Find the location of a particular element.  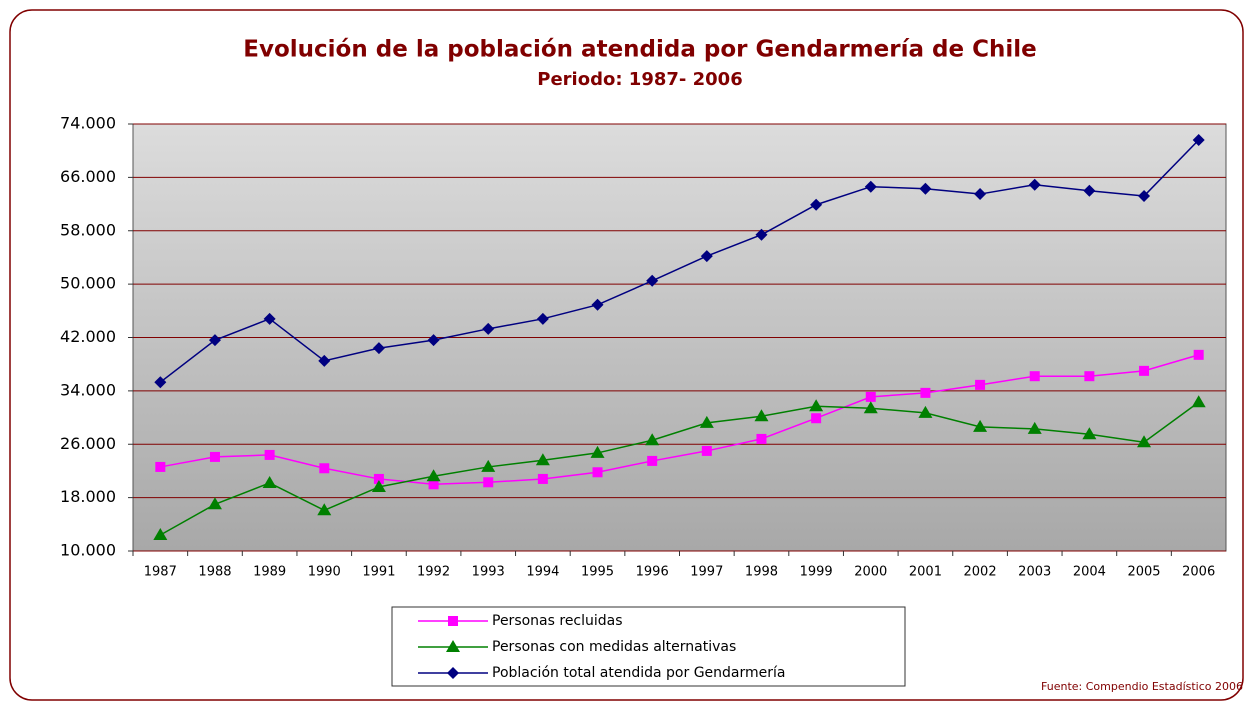

x-tick-label: 1998 is located at coordinates (761, 572).